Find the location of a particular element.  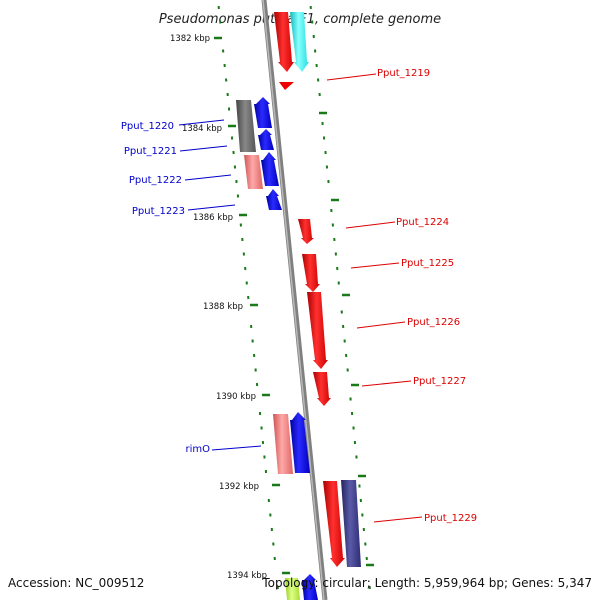

chromosome-backbone-highlight is located at coordinates (293, 300).